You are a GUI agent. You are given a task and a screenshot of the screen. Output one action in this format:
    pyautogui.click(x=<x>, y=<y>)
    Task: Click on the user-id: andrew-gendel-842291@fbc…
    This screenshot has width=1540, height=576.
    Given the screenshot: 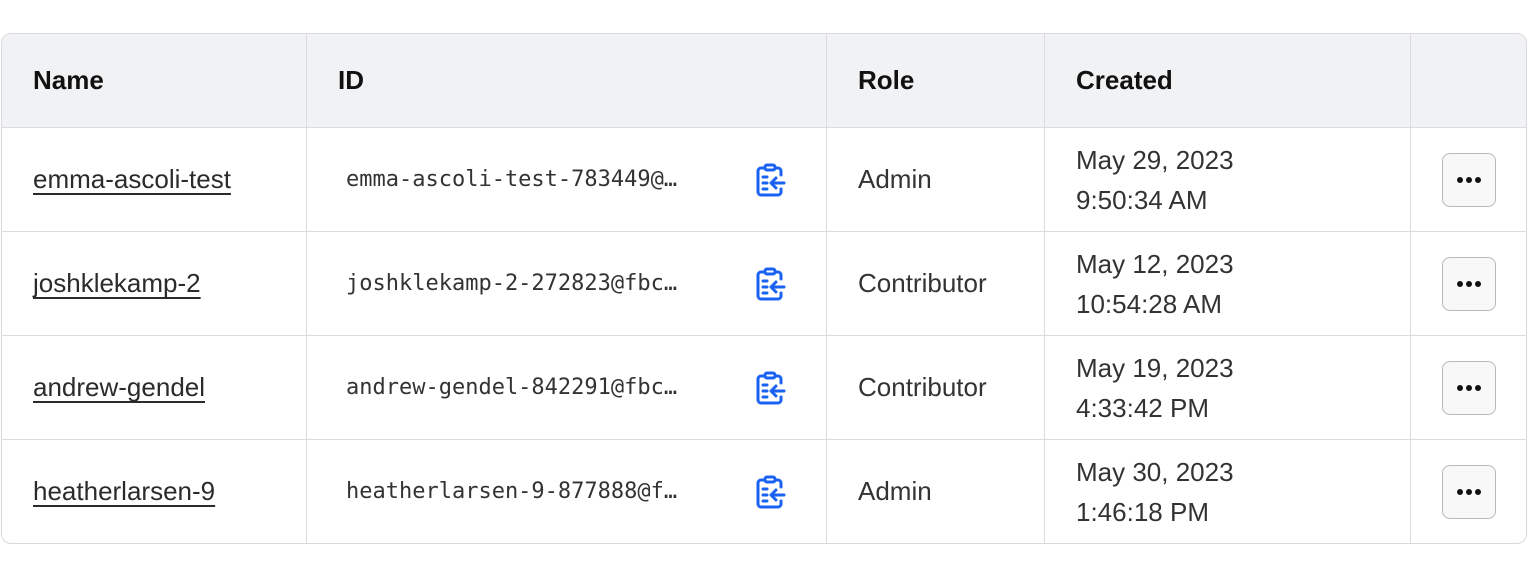 What is the action you would take?
    pyautogui.click(x=512, y=387)
    